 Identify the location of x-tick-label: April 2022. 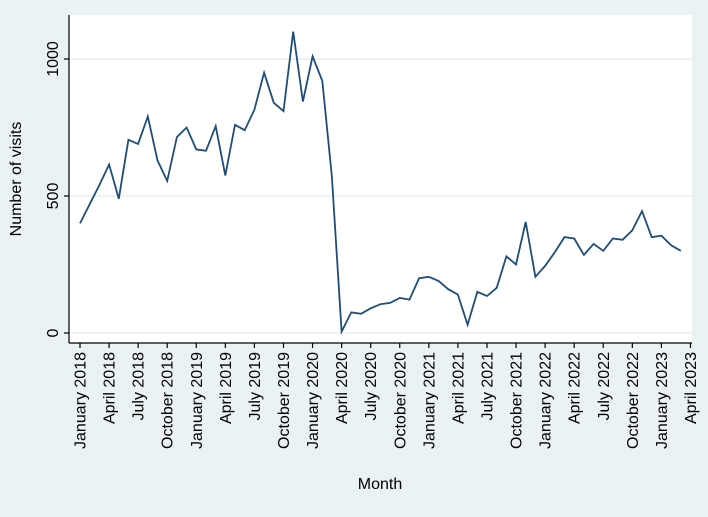
(575, 388).